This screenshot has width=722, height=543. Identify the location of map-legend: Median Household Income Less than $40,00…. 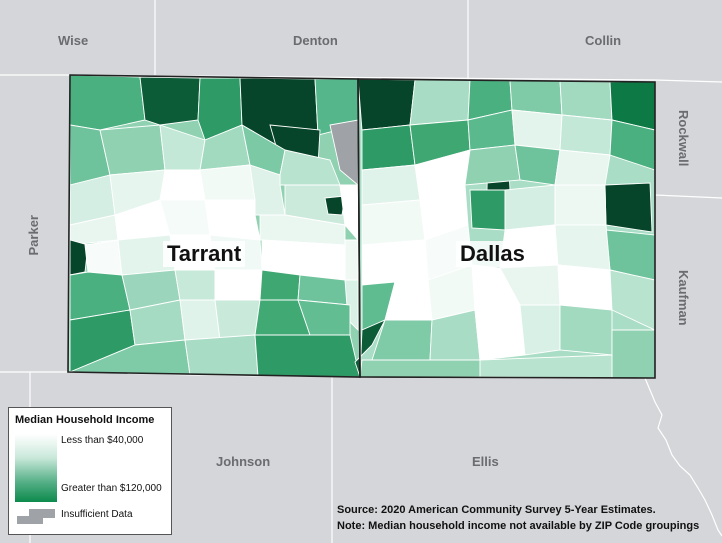
(90, 471).